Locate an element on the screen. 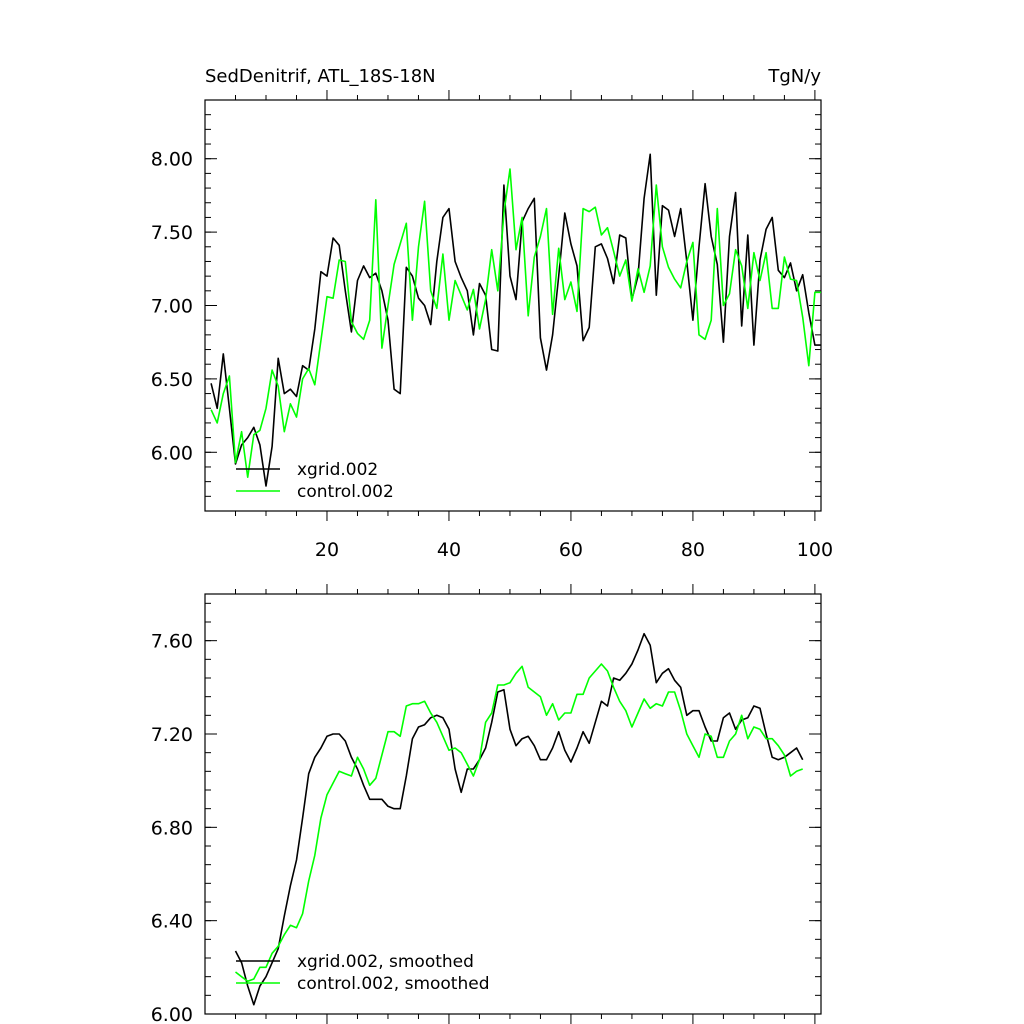 The image size is (1024, 1024). y-tick-label: 7.00 is located at coordinates (172, 307).